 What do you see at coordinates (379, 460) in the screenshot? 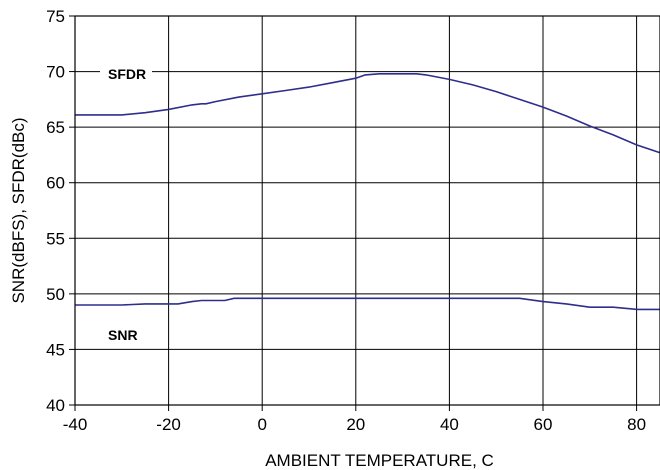
I see `x-axis-title: AMBIENT TEMPERATURE, C` at bounding box center [379, 460].